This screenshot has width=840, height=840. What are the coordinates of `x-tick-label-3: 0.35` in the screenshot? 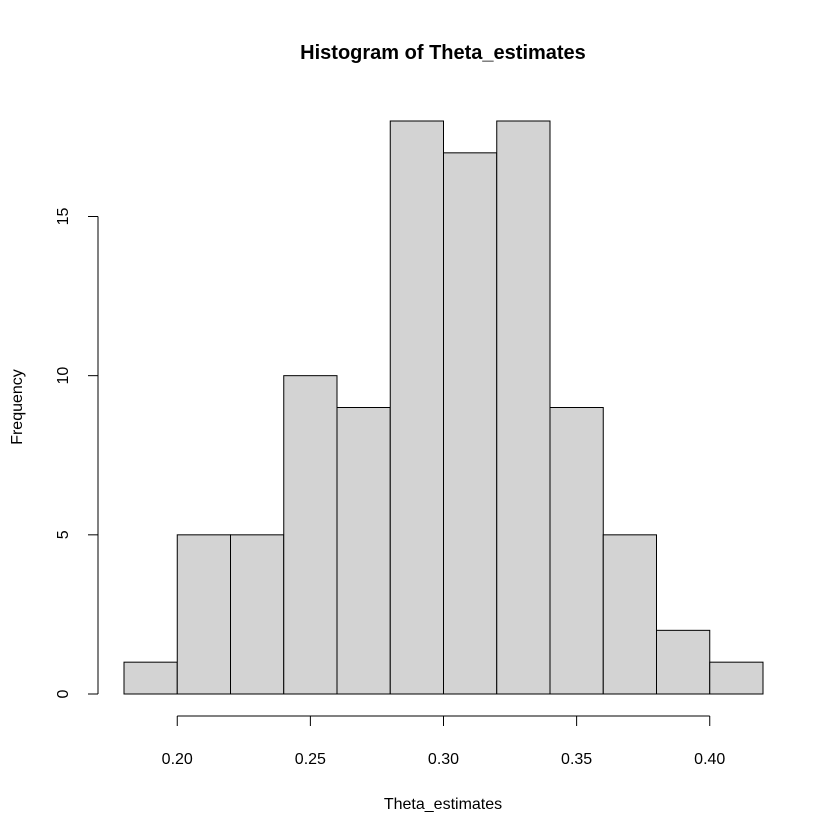 It's located at (576, 759).